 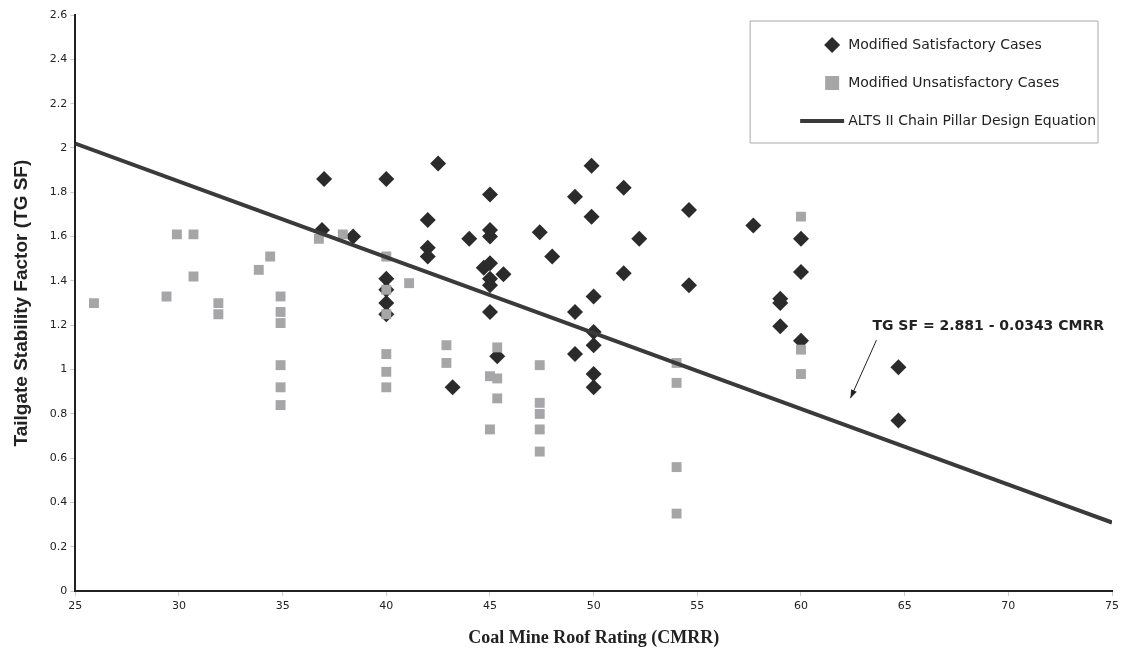 What do you see at coordinates (800, 605) in the screenshot?
I see `x-tick-label: 60` at bounding box center [800, 605].